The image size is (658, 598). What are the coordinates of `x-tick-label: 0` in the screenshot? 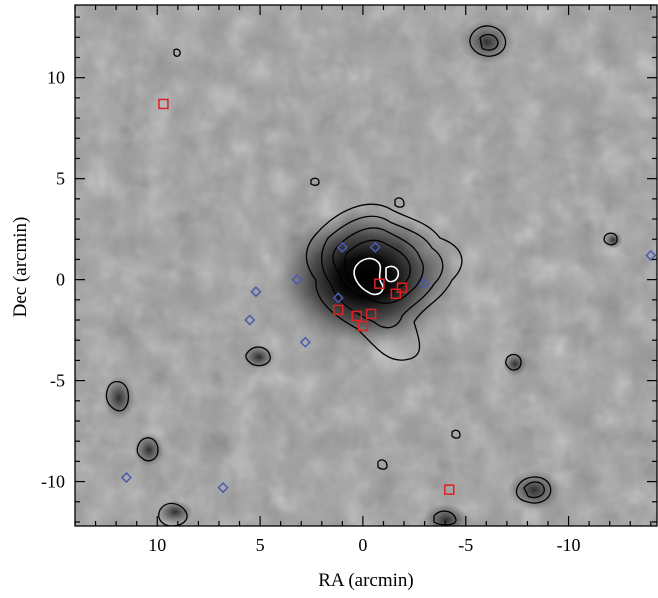 It's located at (362, 545).